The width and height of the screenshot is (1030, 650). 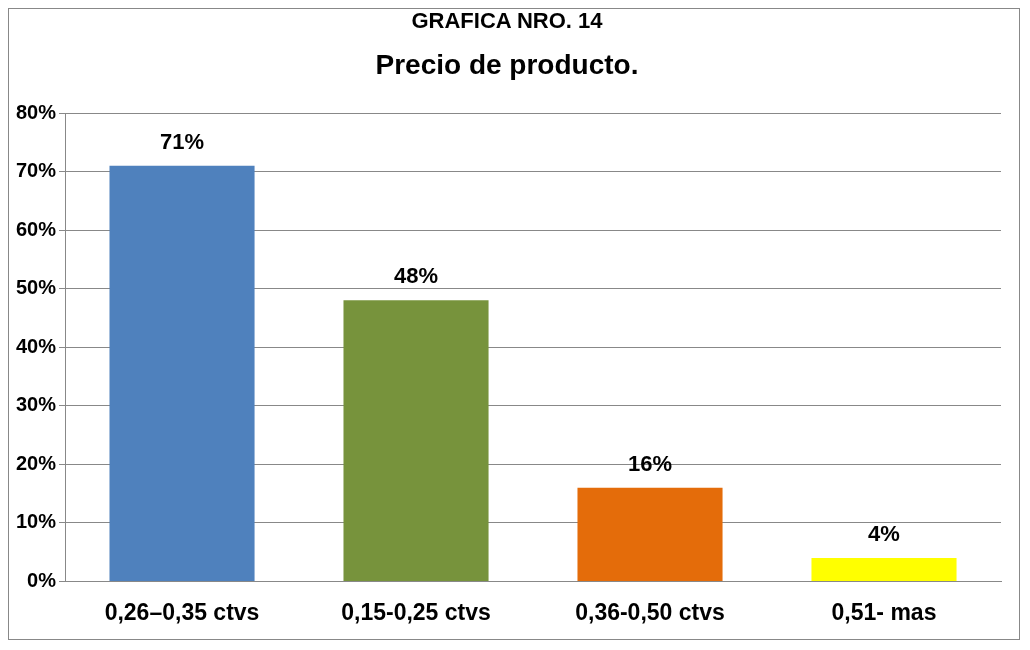 I want to click on y-tick-label: 30%, so click(x=36, y=404).